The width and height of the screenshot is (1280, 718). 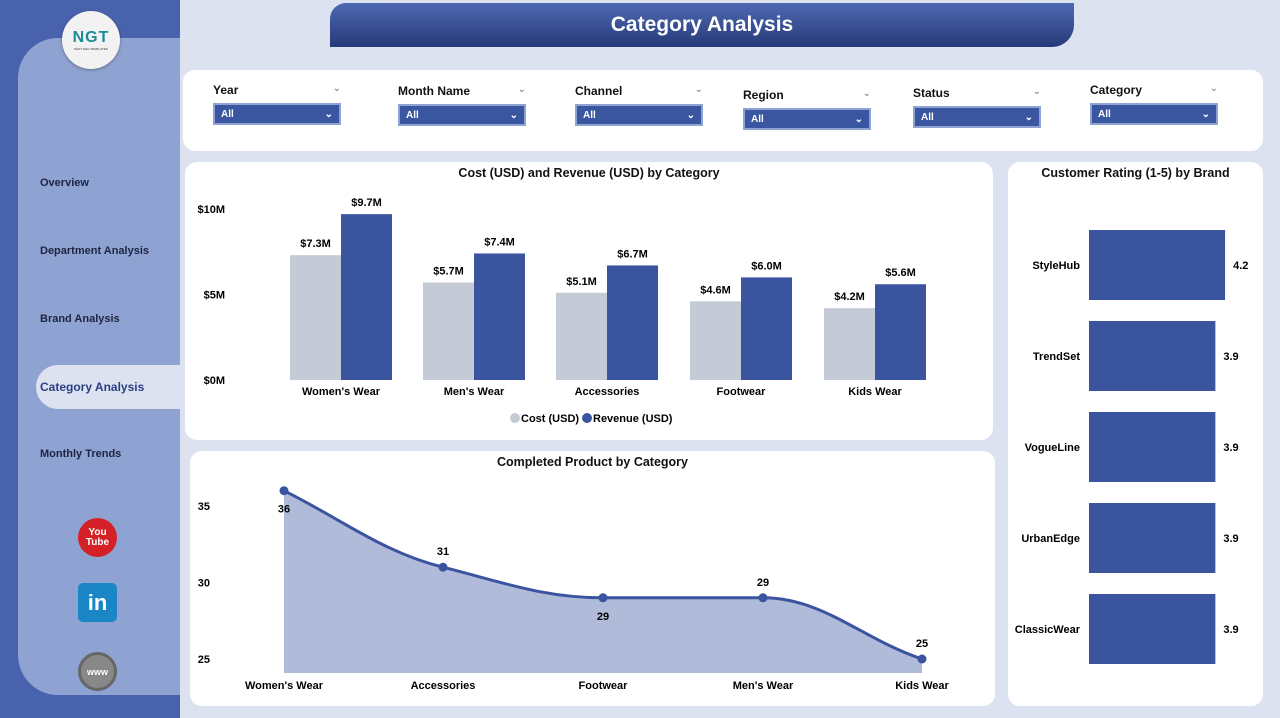 I want to click on brand-label: StyleHub, so click(x=1056, y=266).